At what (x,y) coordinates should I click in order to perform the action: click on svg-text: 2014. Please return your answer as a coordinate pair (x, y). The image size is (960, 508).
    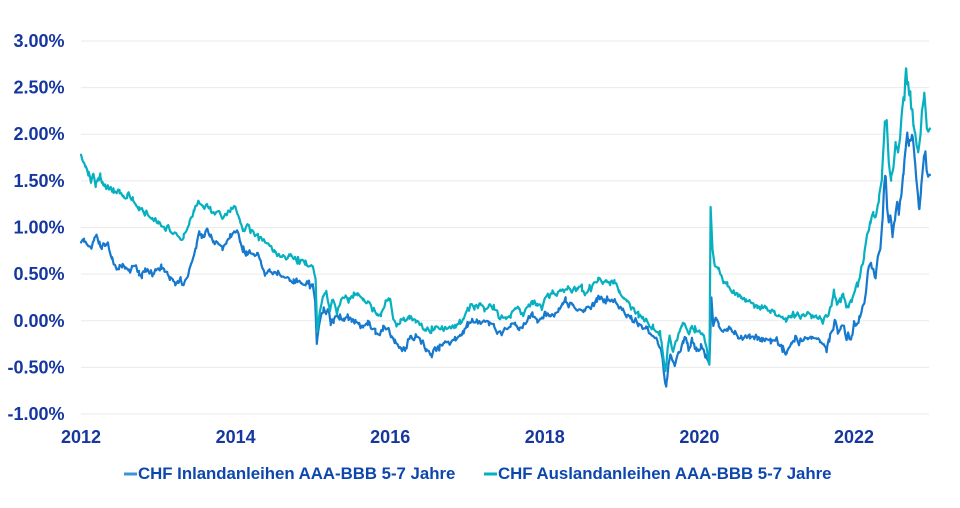
    Looking at the image, I should click on (236, 437).